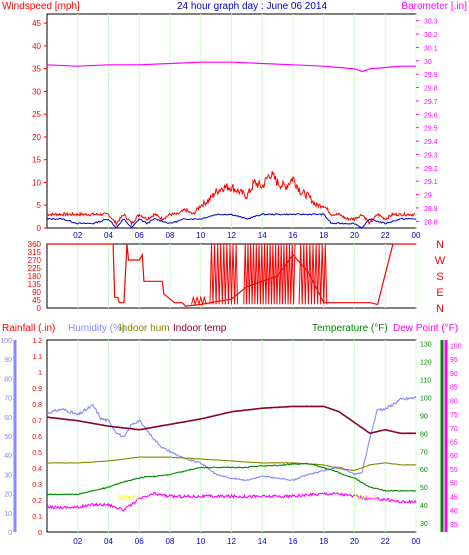 The height and width of the screenshot is (555, 469). I want to click on dewpoint-tick-label: 90, so click(454, 374).